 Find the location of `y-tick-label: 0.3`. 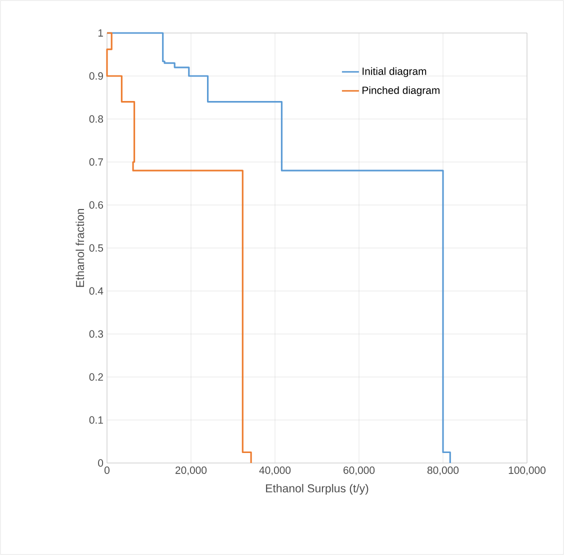

y-tick-label: 0.3 is located at coordinates (96, 334).